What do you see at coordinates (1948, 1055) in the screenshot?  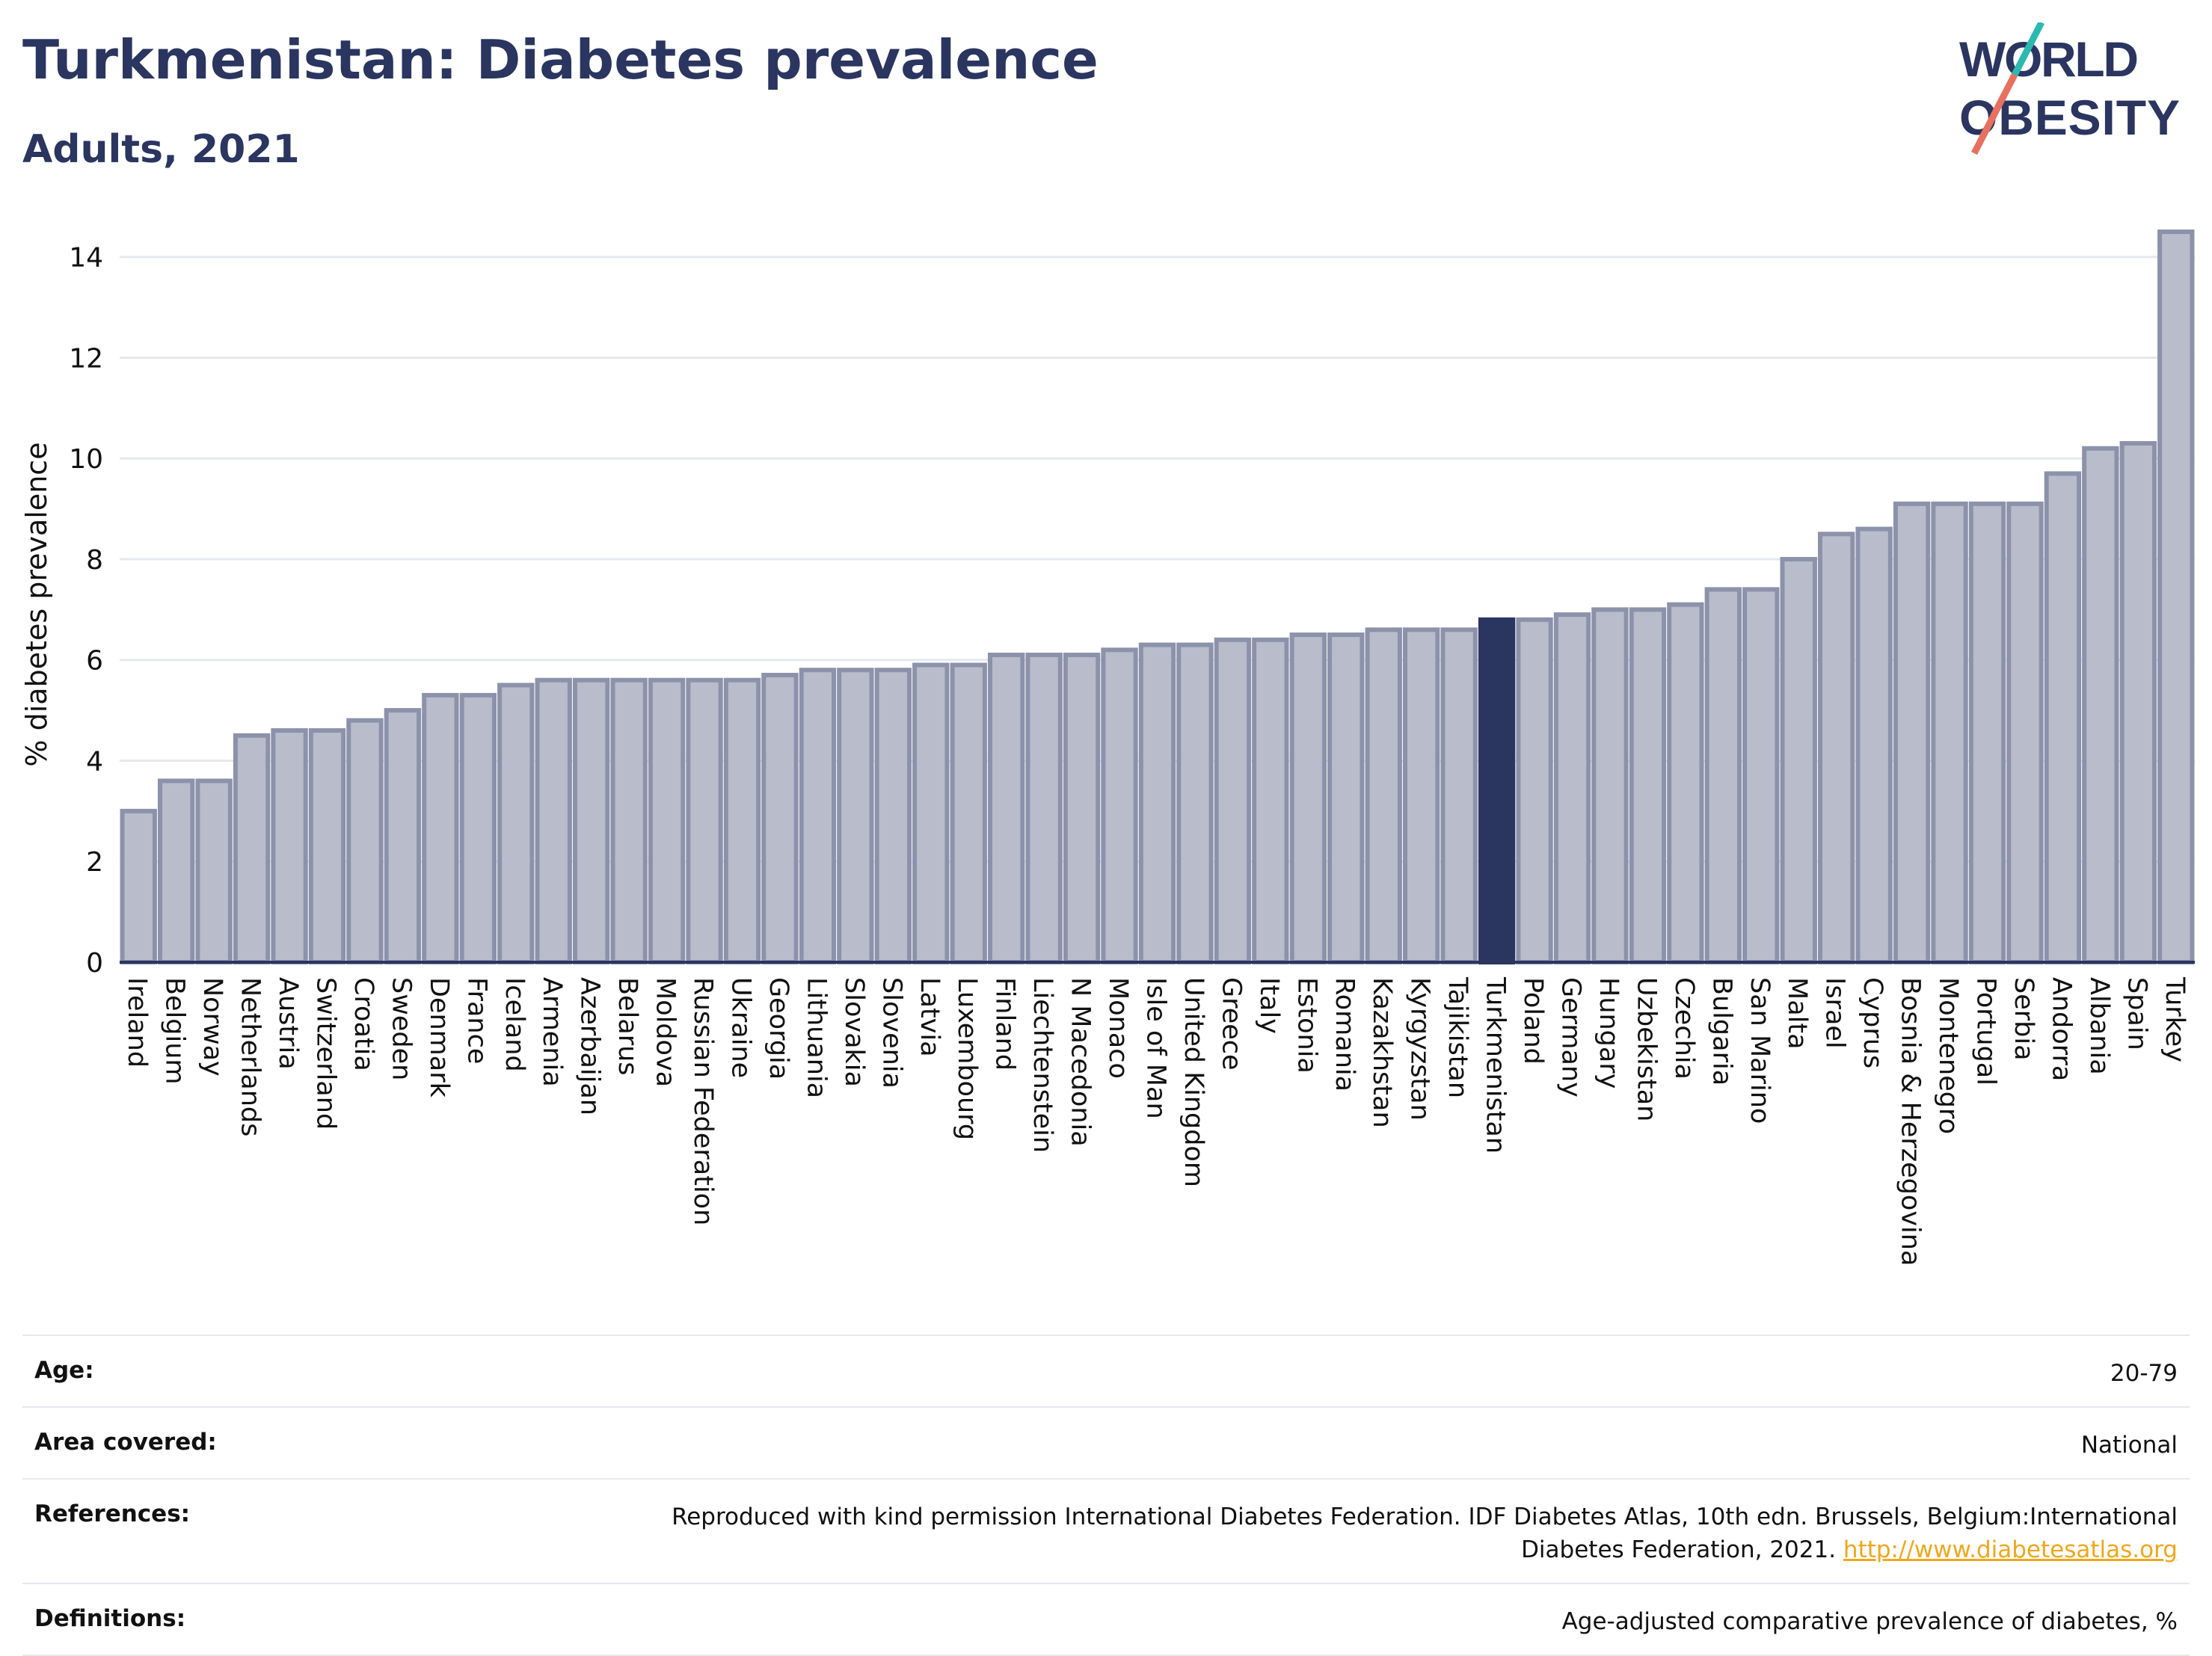 I see `x-tick-label: Montenegro` at bounding box center [1948, 1055].